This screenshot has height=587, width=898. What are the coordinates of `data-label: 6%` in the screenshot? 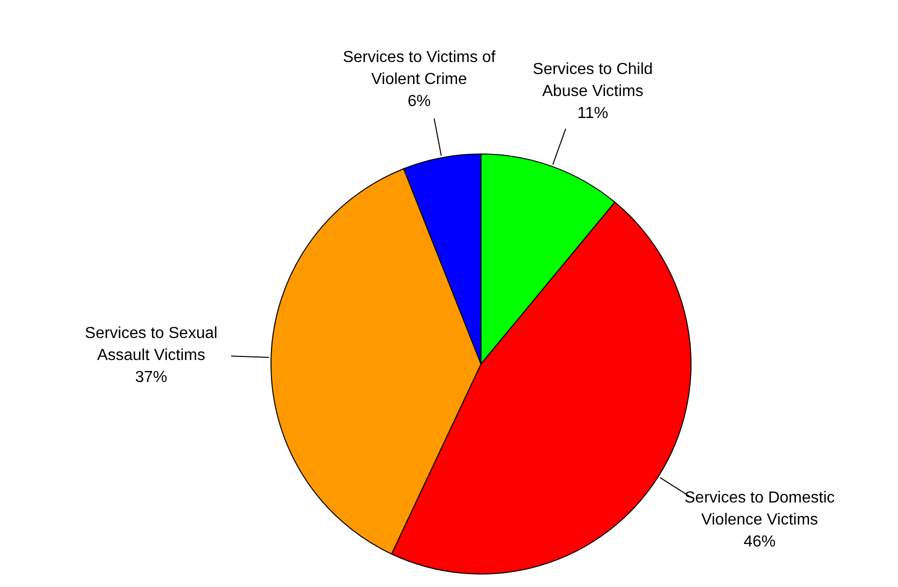 It's located at (419, 101).